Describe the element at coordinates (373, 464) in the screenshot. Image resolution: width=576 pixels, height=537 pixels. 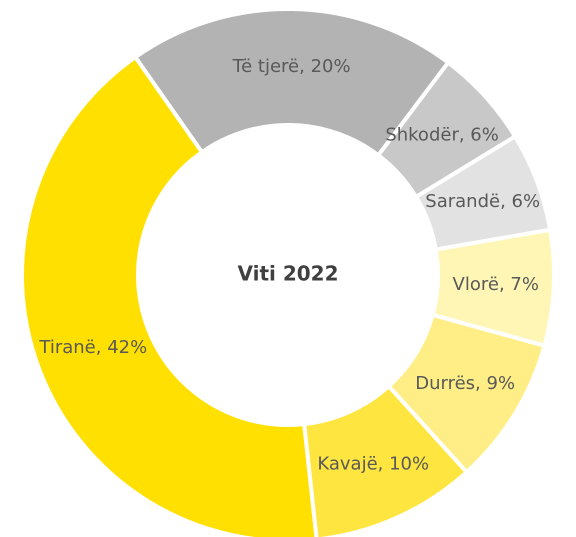
I see `data-label: Kavajë, 10%` at that location.